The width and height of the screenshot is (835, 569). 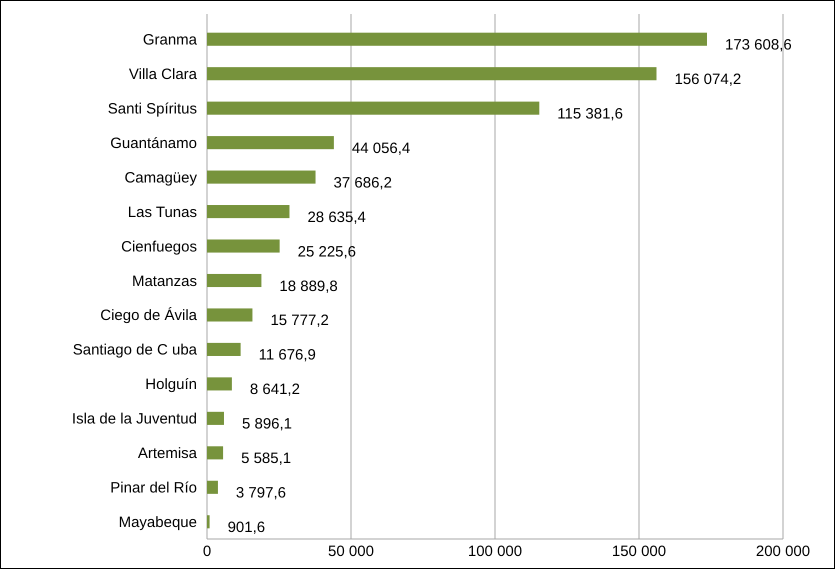 What do you see at coordinates (708, 79) in the screenshot?
I see `data-label: 156 074,2` at bounding box center [708, 79].